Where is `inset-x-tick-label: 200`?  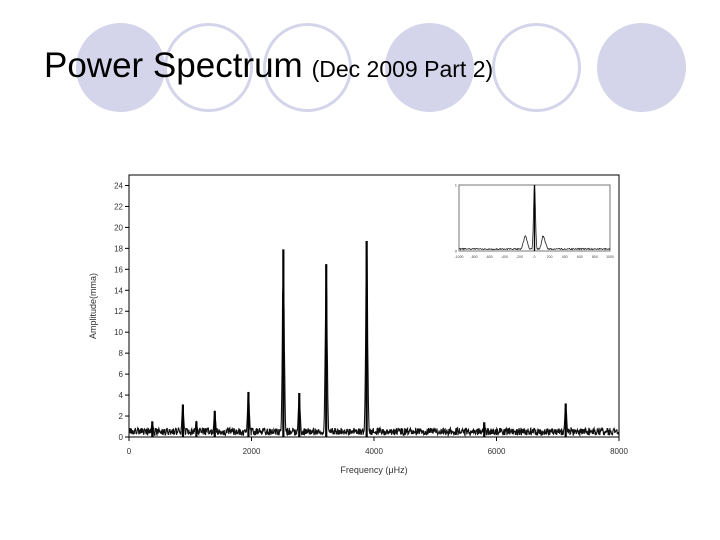 inset-x-tick-label: 200 is located at coordinates (550, 257).